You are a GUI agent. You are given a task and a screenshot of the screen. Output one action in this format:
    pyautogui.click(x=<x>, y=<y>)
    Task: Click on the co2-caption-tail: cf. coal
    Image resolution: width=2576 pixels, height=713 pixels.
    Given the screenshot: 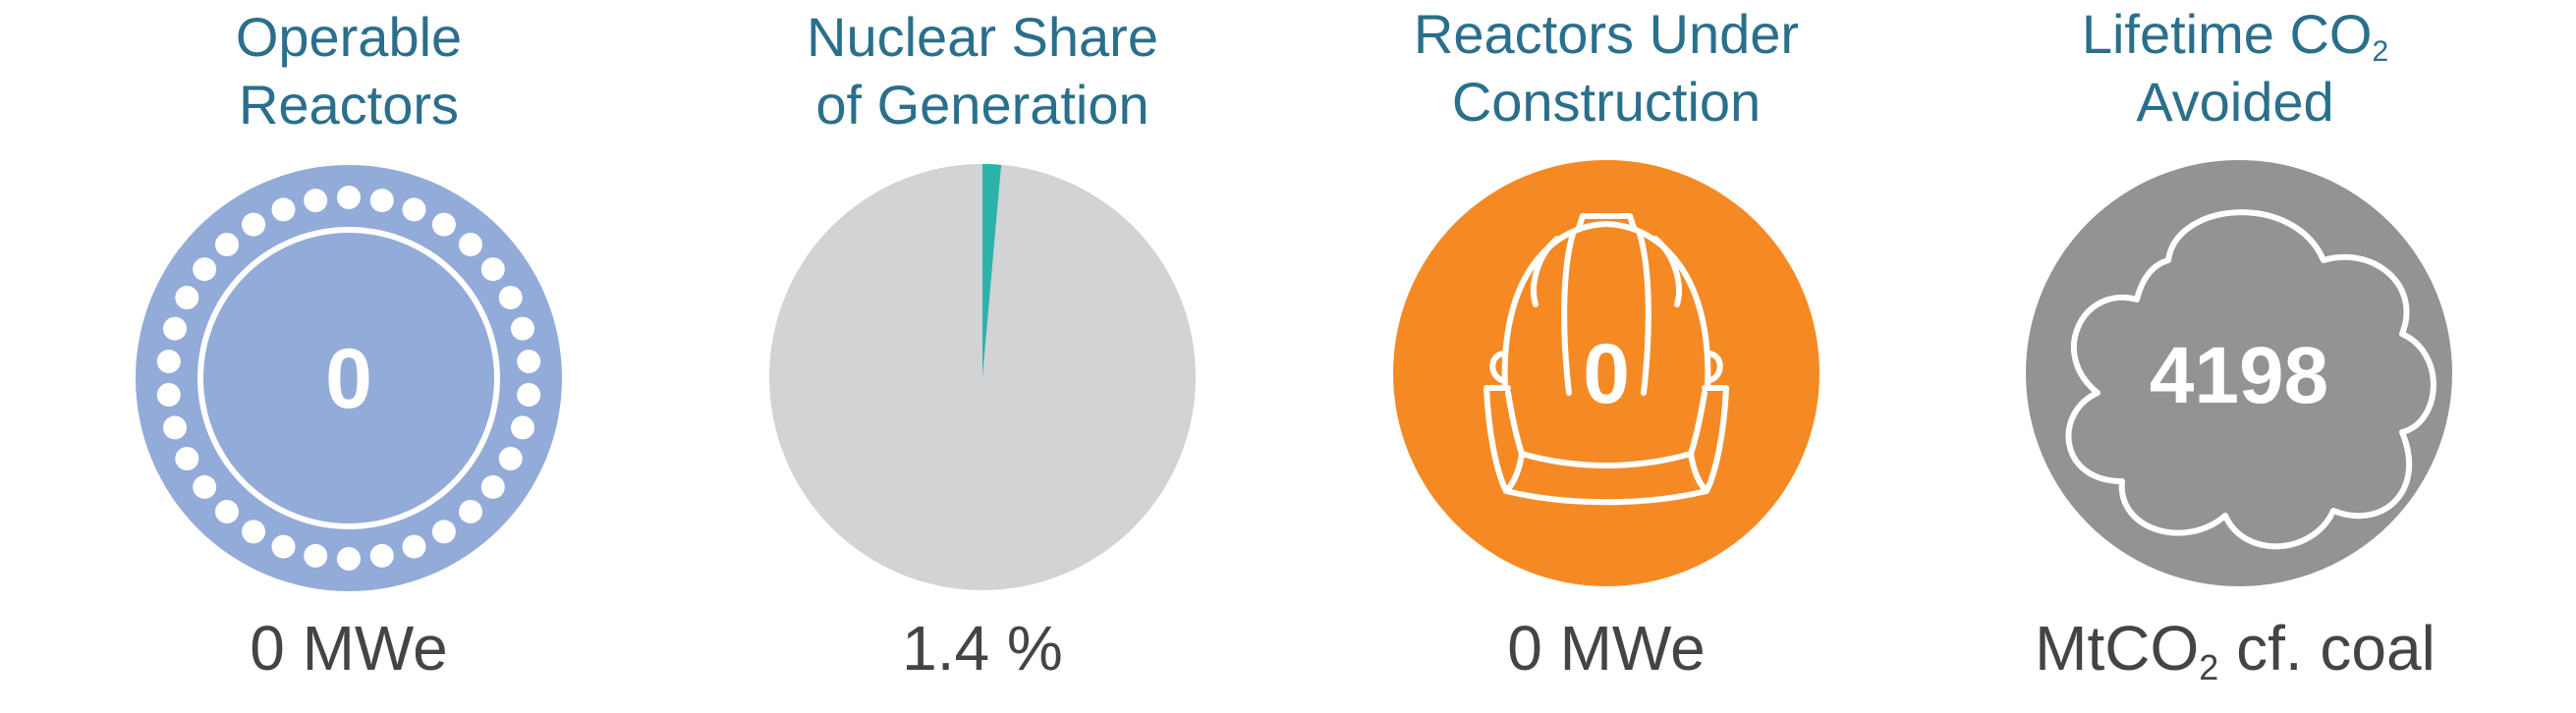 What is the action you would take?
    pyautogui.click(x=2327, y=648)
    